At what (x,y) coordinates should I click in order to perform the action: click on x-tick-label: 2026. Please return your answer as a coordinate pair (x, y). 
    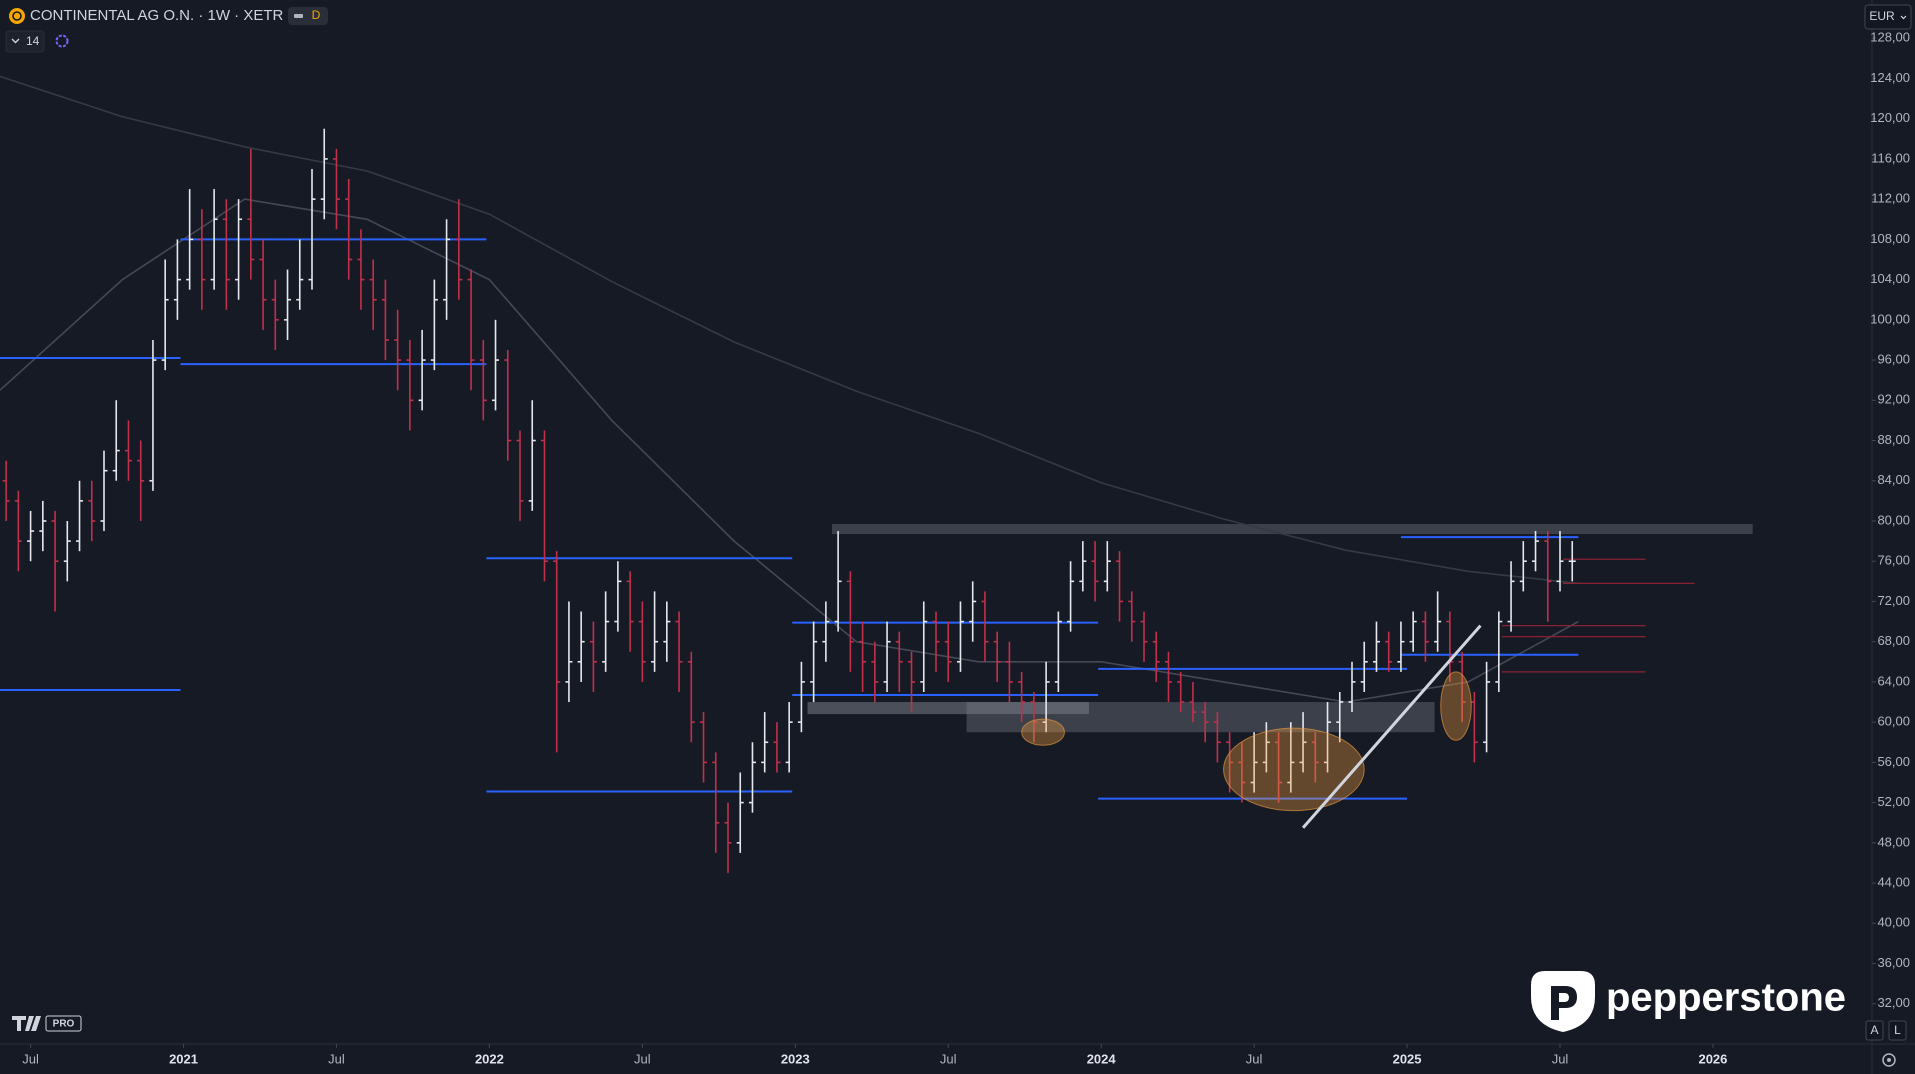
    Looking at the image, I should click on (1712, 1058).